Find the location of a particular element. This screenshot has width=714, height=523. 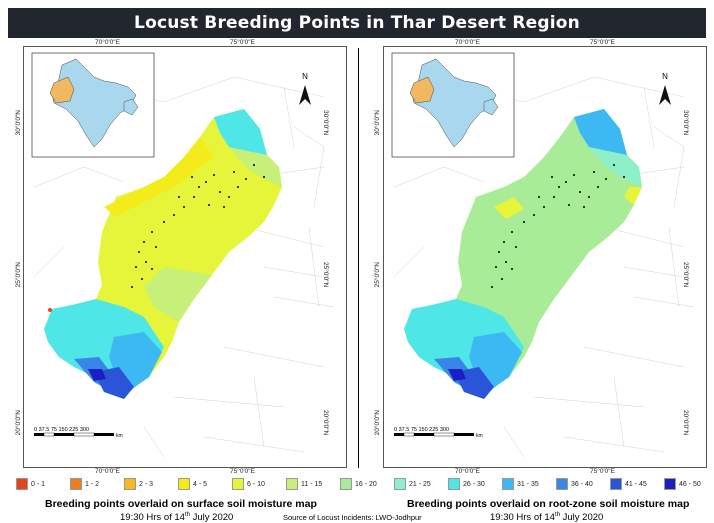

legend-item: 41 - 45 is located at coordinates (628, 484).